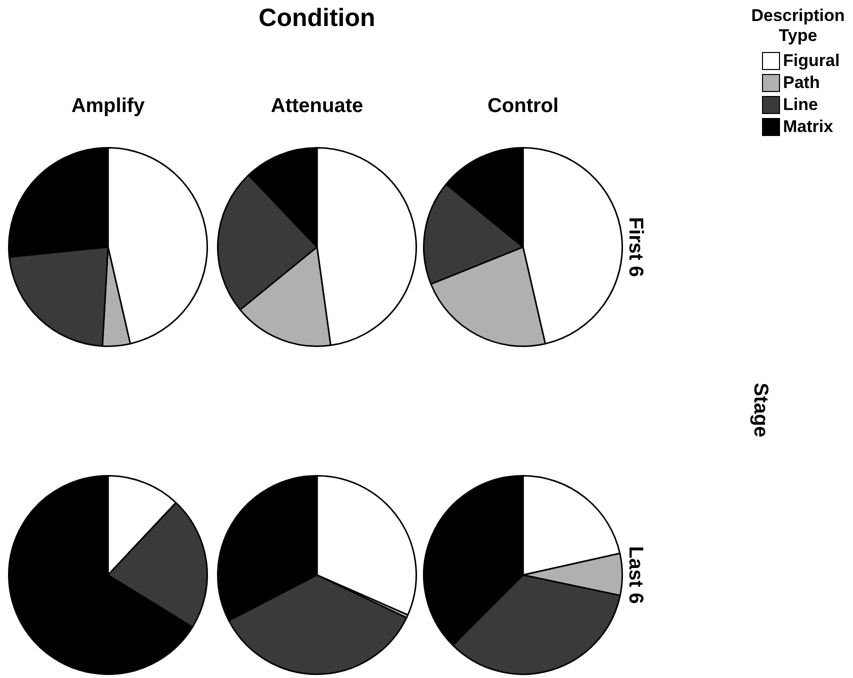 The height and width of the screenshot is (678, 853). I want to click on chart-title: Attenuate, so click(317, 106).